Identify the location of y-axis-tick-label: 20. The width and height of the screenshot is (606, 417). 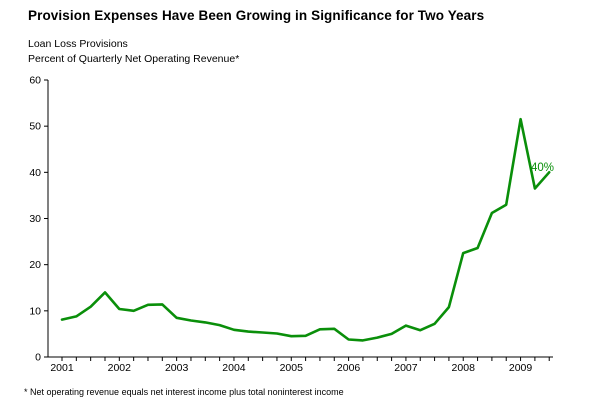
(35, 265).